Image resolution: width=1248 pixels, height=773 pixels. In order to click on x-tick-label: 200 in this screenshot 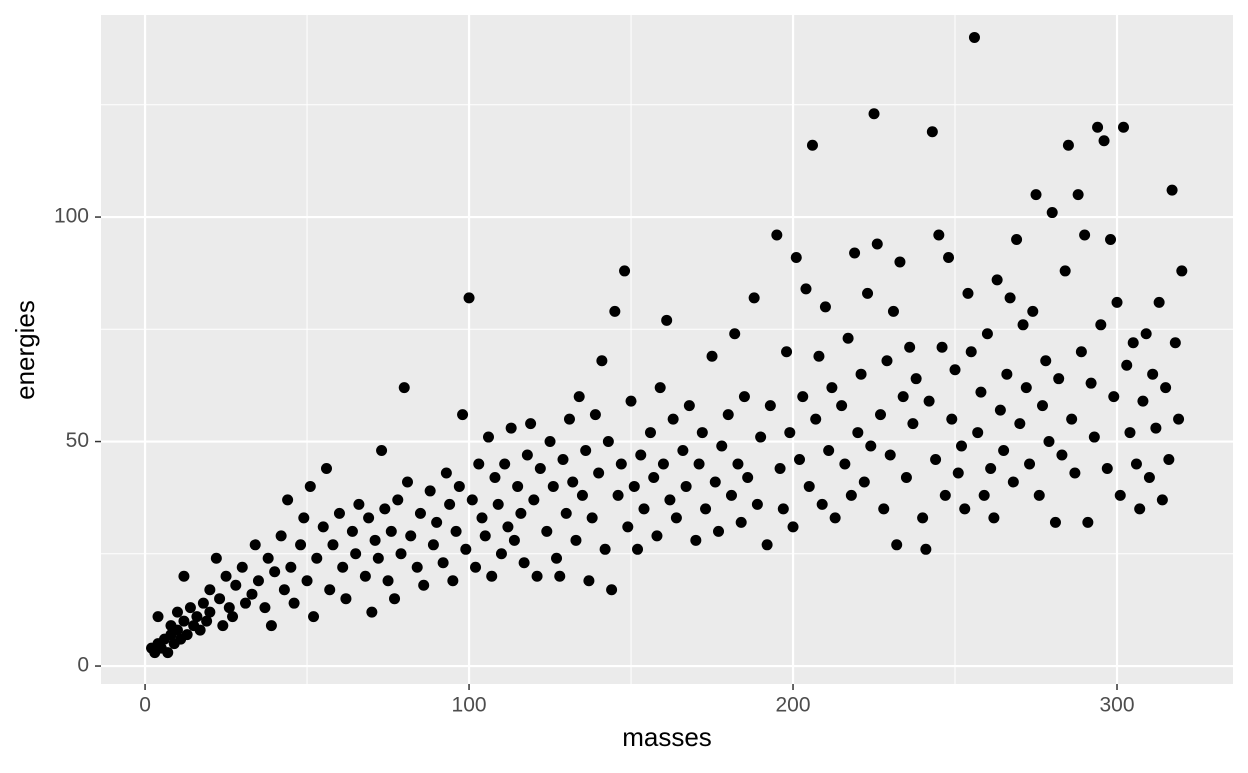, I will do `click(793, 705)`.